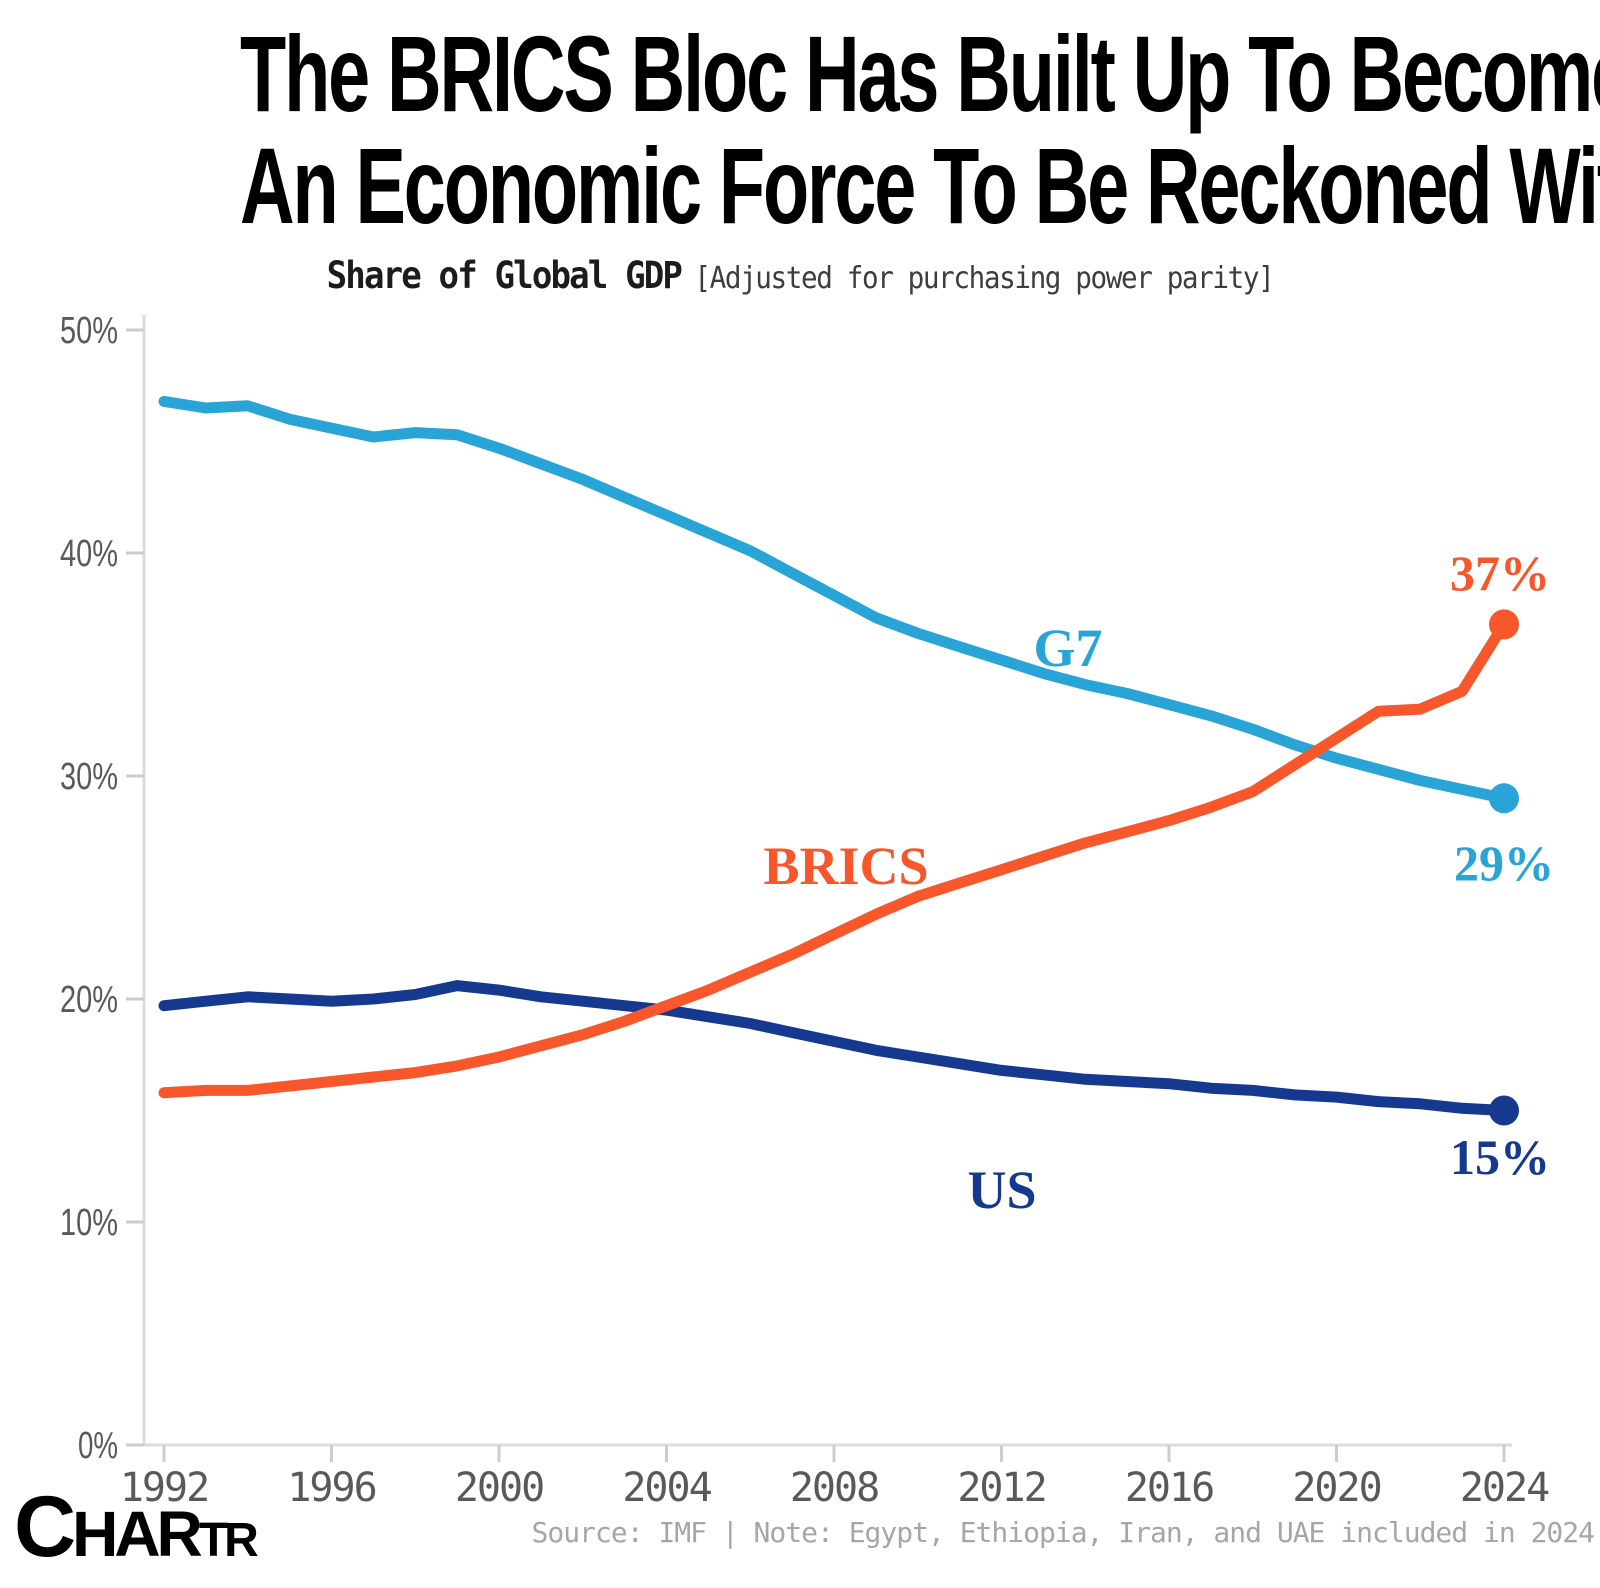  What do you see at coordinates (1504, 863) in the screenshot?
I see `end-value-label-g7: 29%` at bounding box center [1504, 863].